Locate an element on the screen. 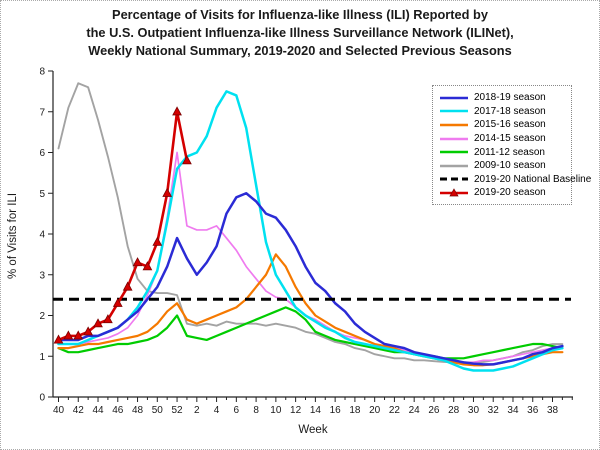 The image size is (600, 450). legend-label: 2018-19 season is located at coordinates (510, 98).